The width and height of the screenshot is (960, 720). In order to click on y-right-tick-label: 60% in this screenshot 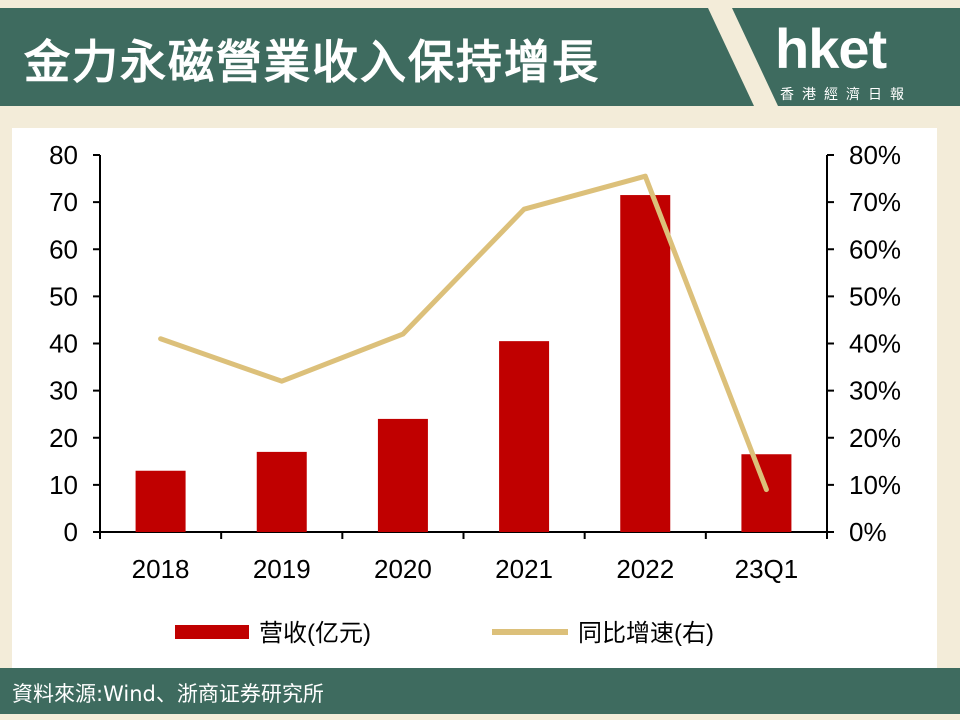, I will do `click(875, 249)`.